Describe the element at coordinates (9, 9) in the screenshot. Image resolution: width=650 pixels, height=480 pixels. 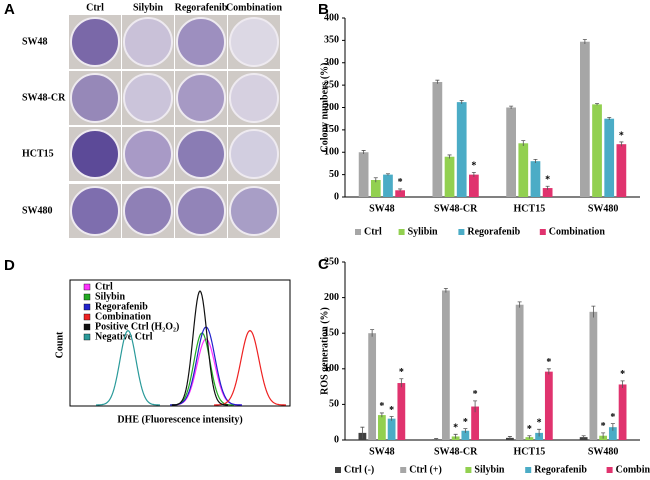
I see `panel-letter: A` at that location.